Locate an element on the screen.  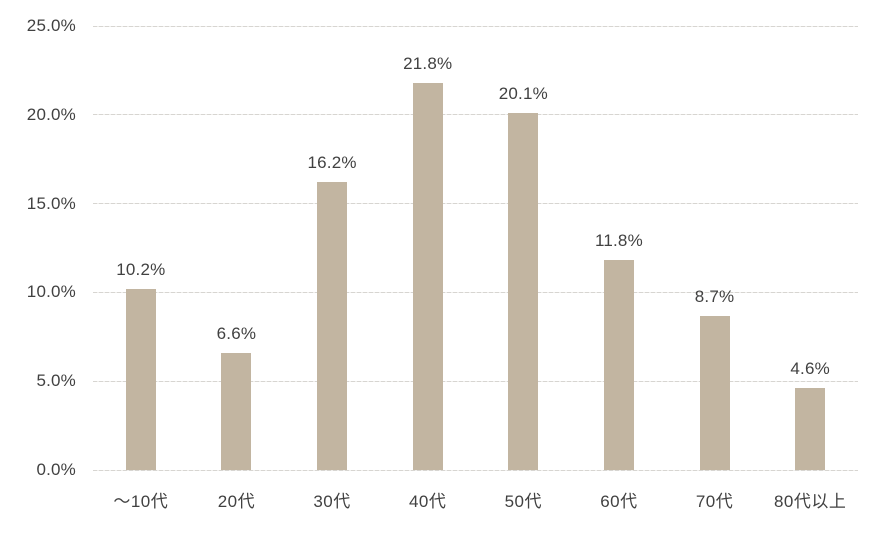
bar-slot: 11.8% 60代 is located at coordinates (619, 268).